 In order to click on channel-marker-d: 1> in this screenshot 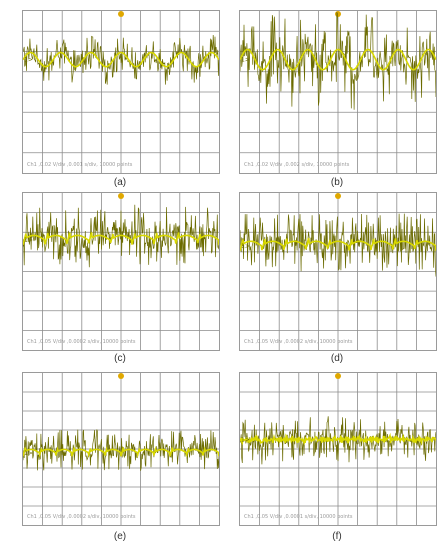, I will do `click(245, 246)`.